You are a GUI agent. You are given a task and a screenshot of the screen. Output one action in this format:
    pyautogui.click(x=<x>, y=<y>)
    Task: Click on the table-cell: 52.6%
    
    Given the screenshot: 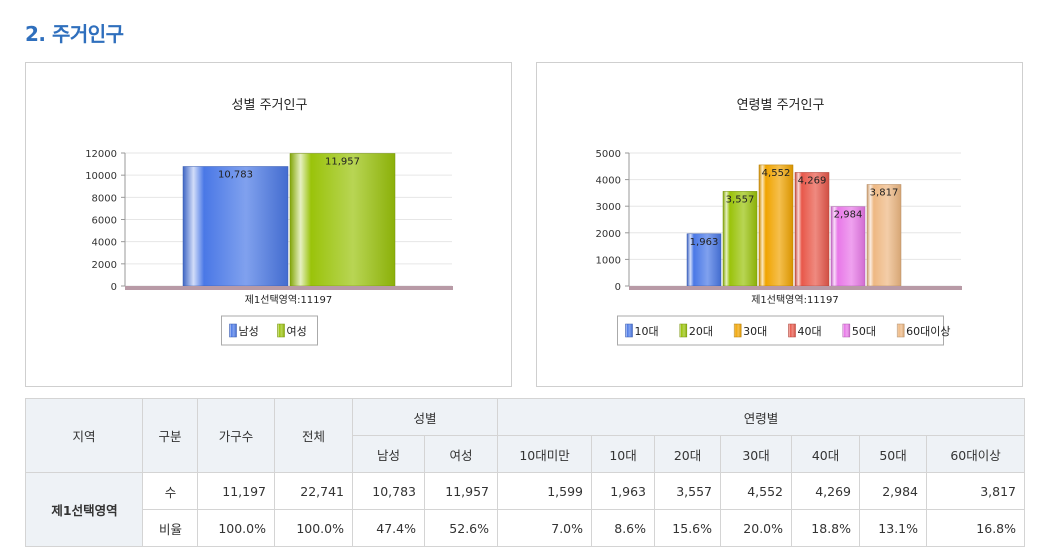 What is the action you would take?
    pyautogui.click(x=461, y=528)
    